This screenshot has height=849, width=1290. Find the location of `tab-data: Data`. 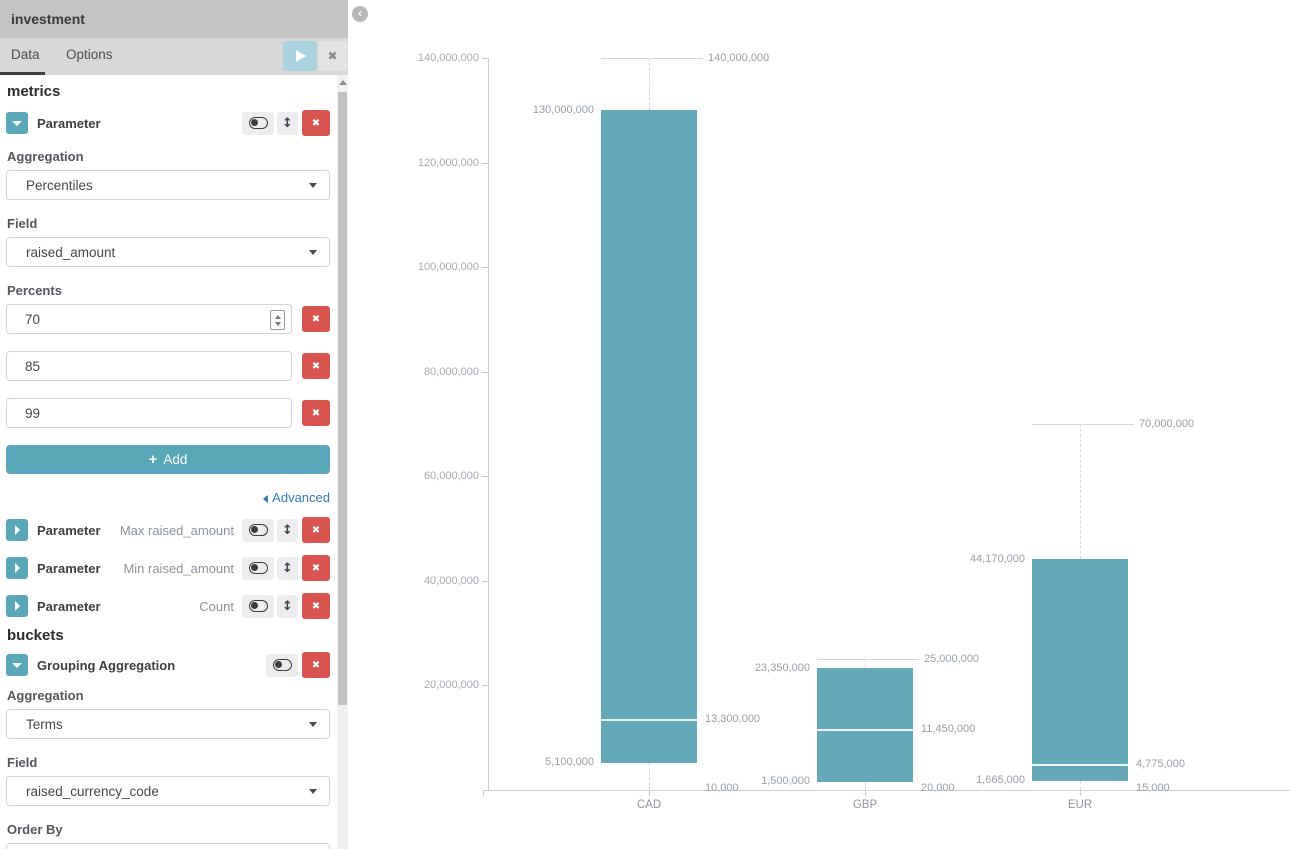

tab-data: Data is located at coordinates (25, 54).